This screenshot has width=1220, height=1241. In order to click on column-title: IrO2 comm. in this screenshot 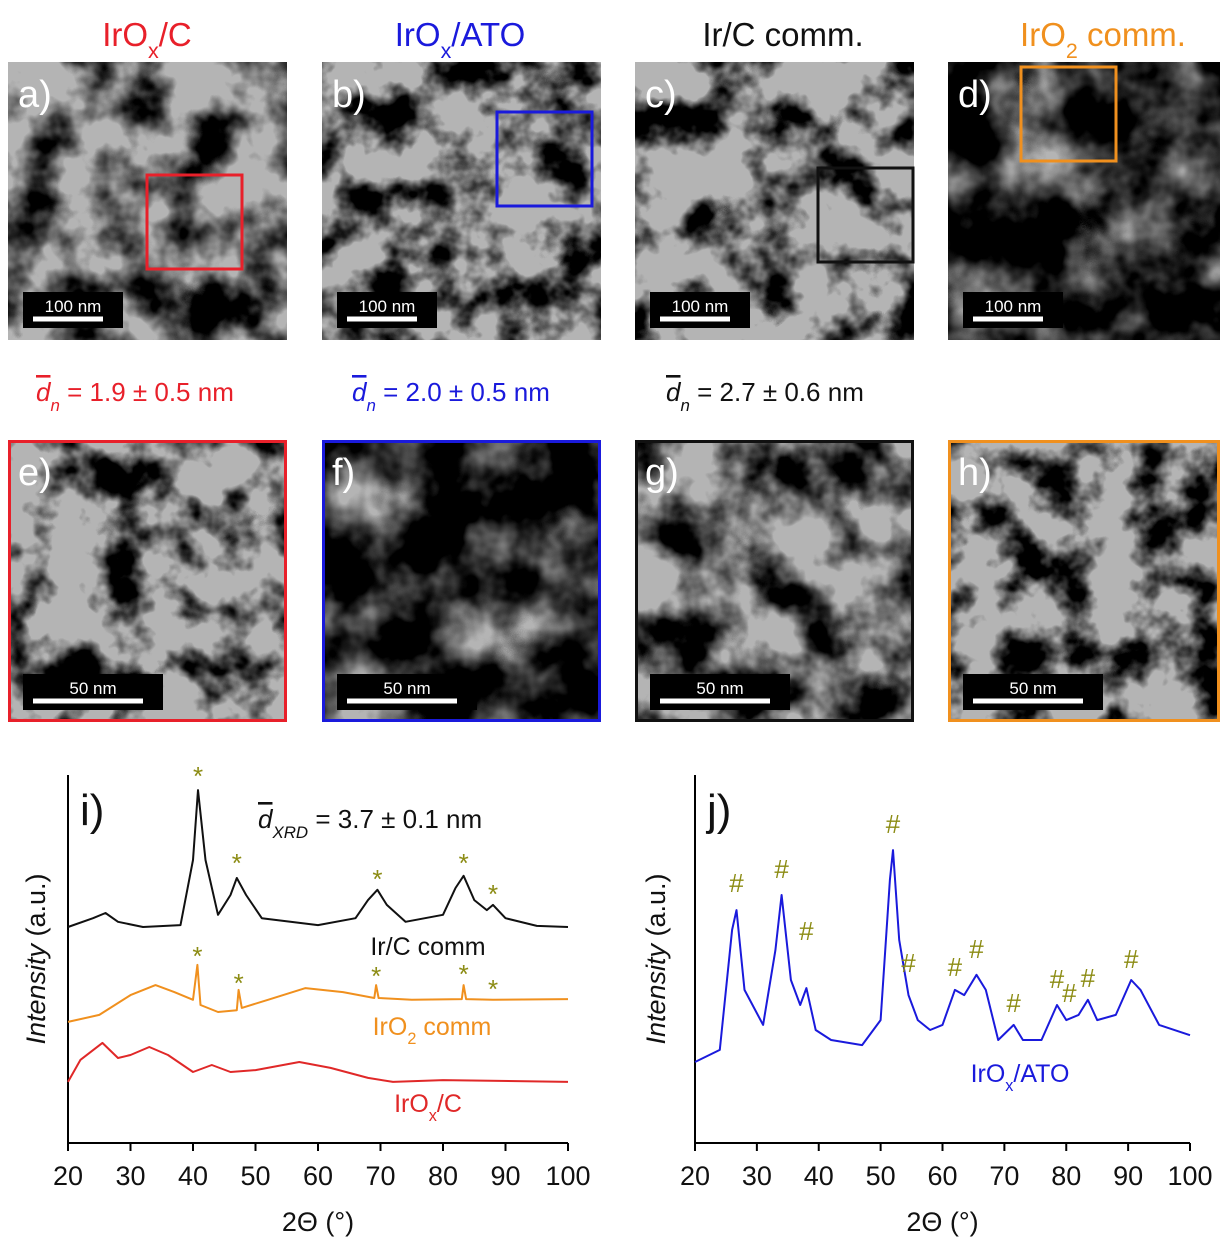, I will do `click(1103, 39)`.